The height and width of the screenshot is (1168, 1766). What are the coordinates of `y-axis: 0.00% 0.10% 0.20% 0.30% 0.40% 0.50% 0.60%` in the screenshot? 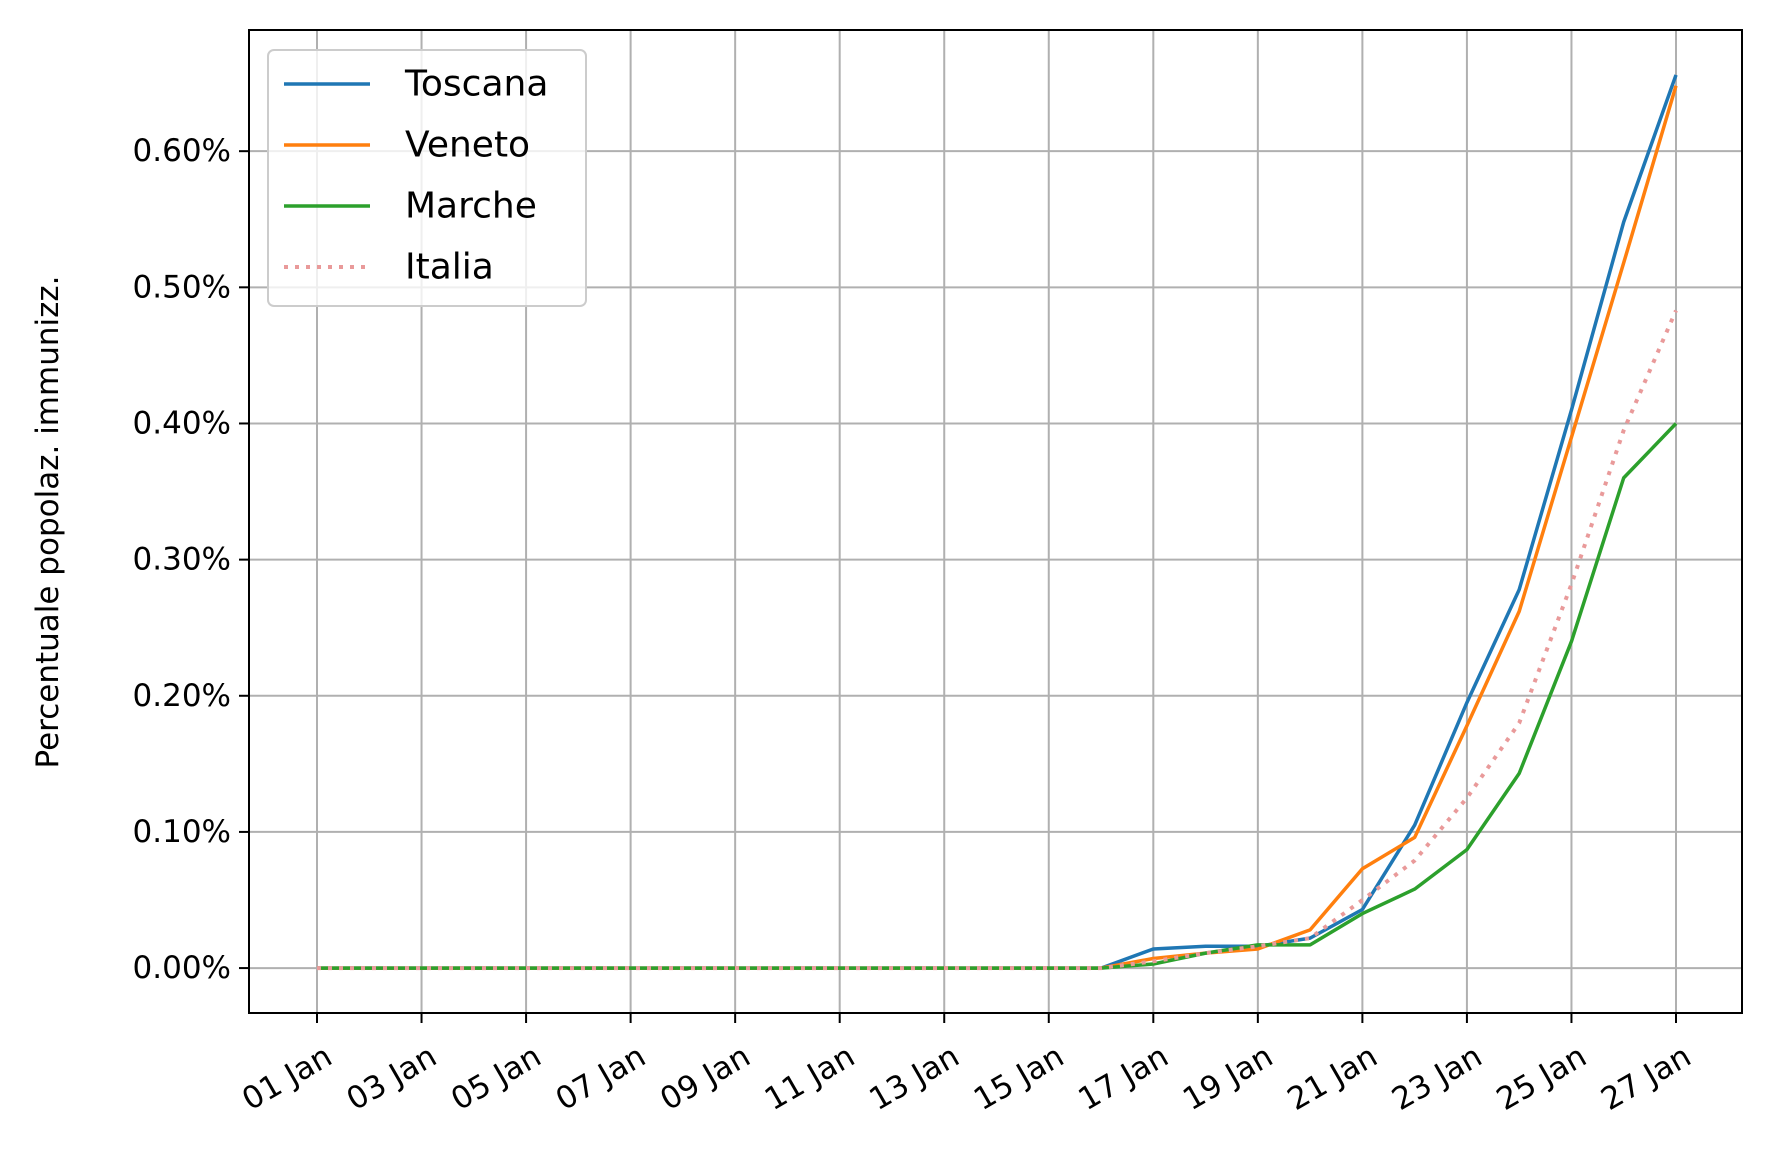 It's located at (191, 559).